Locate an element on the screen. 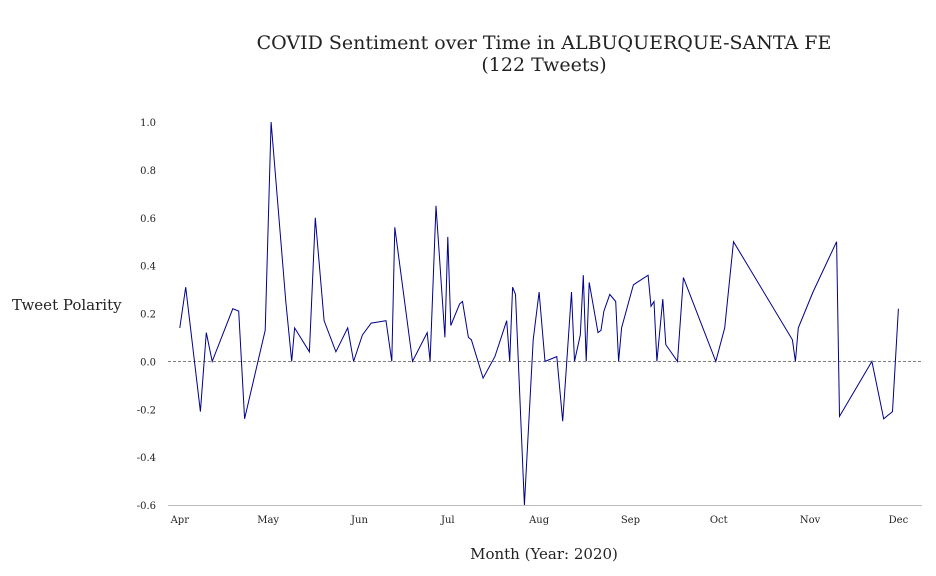  x-tick-label: Nov is located at coordinates (810, 520).